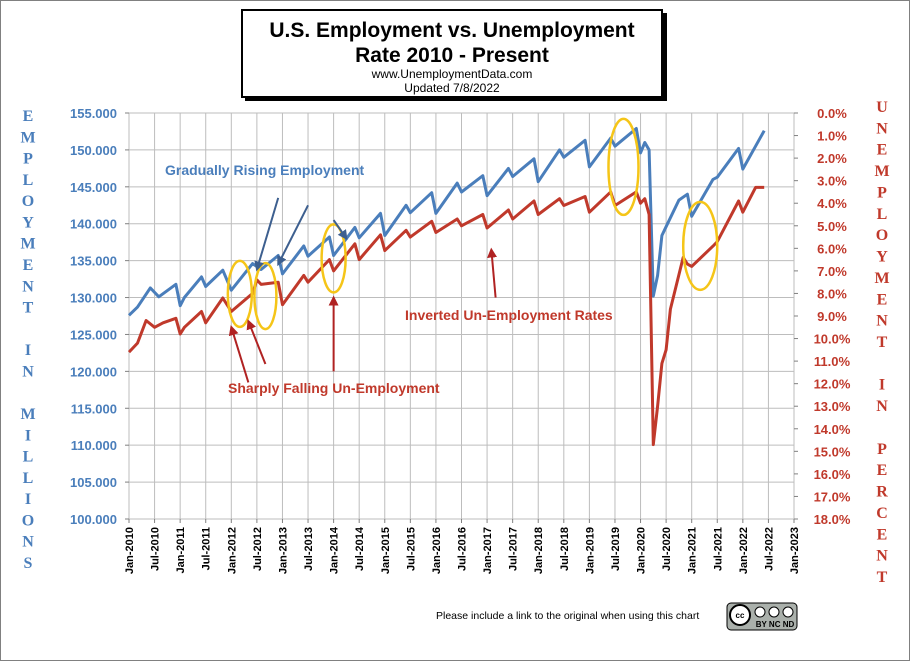 The image size is (910, 661). I want to click on y-tick-right-label: 7.0%, so click(832, 271).